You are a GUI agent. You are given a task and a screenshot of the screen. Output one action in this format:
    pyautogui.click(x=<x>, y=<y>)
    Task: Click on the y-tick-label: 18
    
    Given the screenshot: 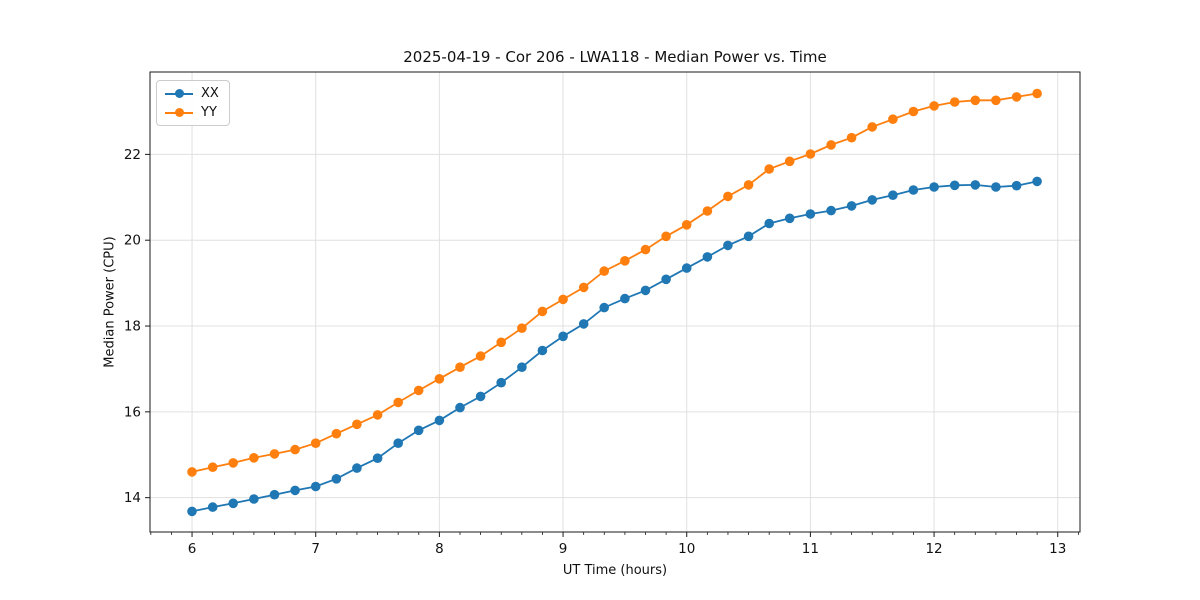 What is the action you would take?
    pyautogui.click(x=132, y=327)
    